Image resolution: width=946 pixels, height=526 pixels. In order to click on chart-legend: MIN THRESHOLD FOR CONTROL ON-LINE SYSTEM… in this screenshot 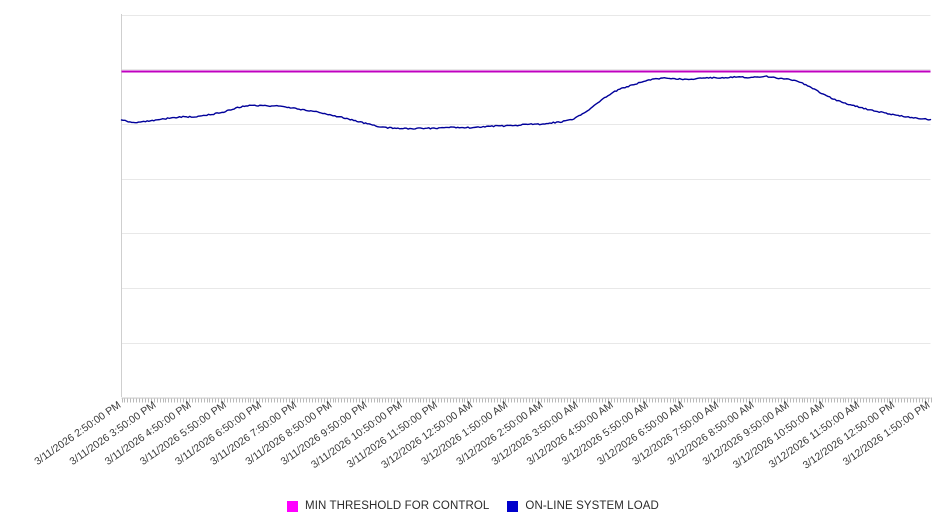, I will do `click(473, 506)`.